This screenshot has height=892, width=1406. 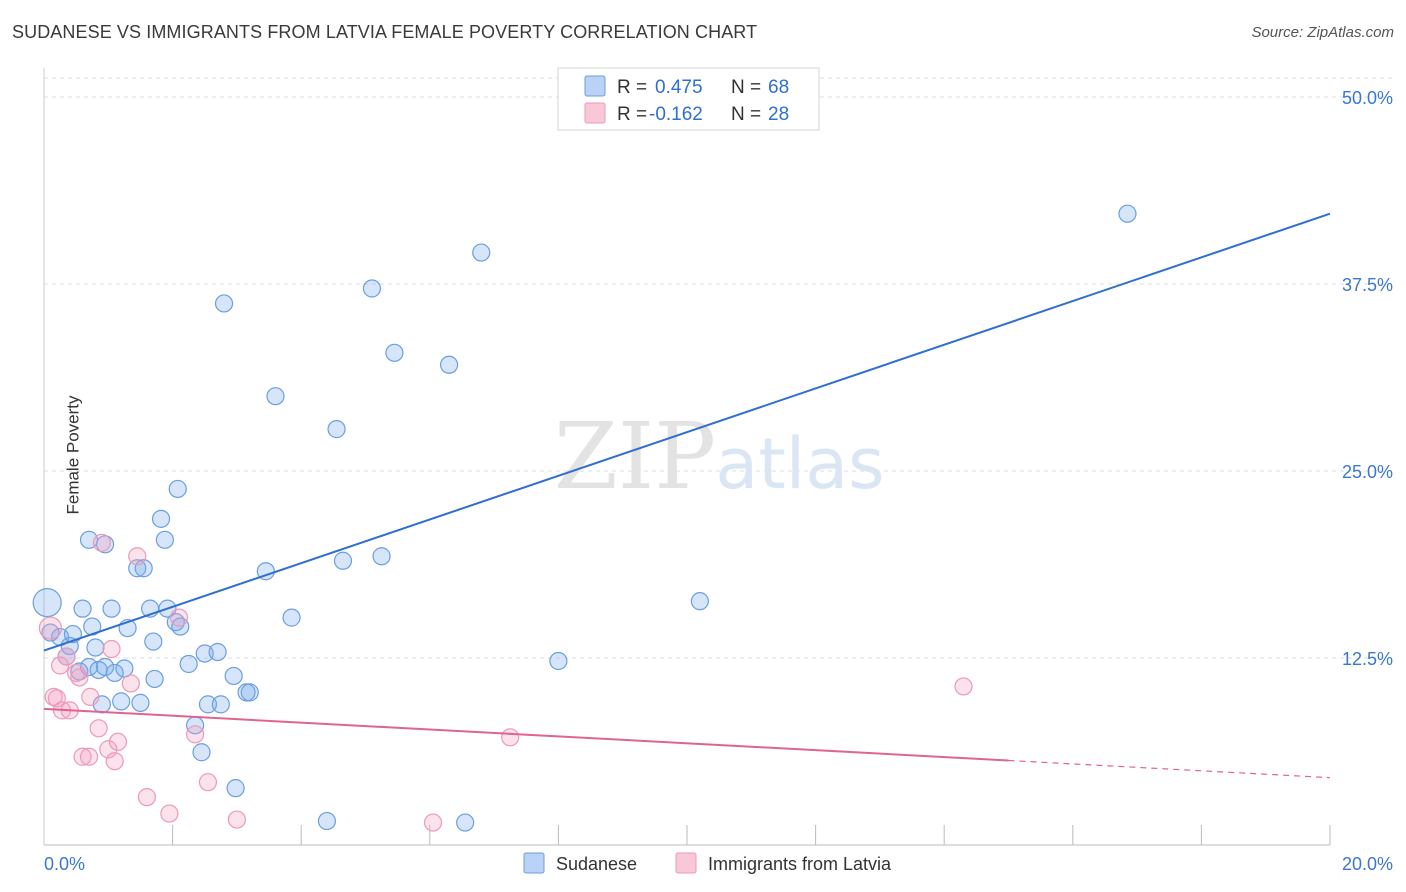 What do you see at coordinates (778, 114) in the screenshot?
I see `stats-n-value-1: 28` at bounding box center [778, 114].